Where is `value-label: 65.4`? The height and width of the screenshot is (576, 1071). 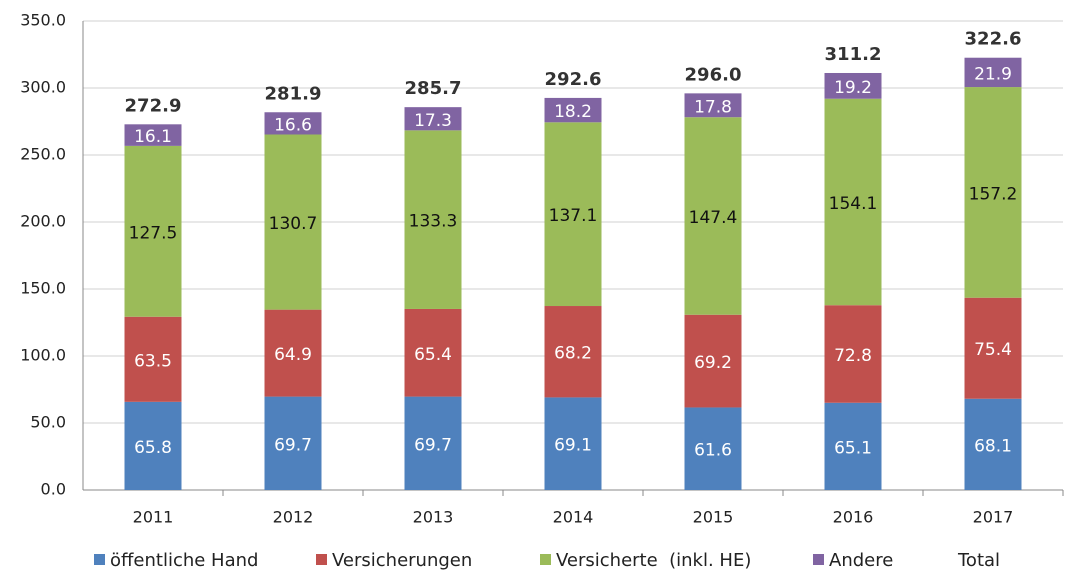
value-label: 65.4 is located at coordinates (433, 355).